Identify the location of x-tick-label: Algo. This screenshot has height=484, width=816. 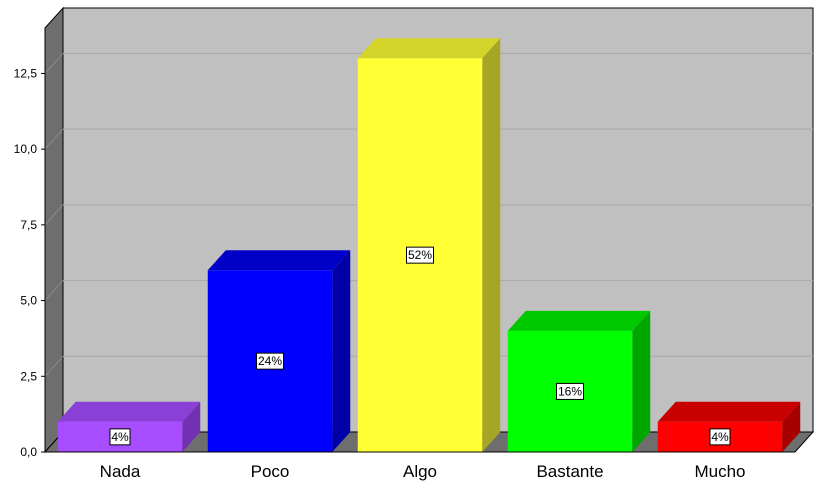
(420, 471).